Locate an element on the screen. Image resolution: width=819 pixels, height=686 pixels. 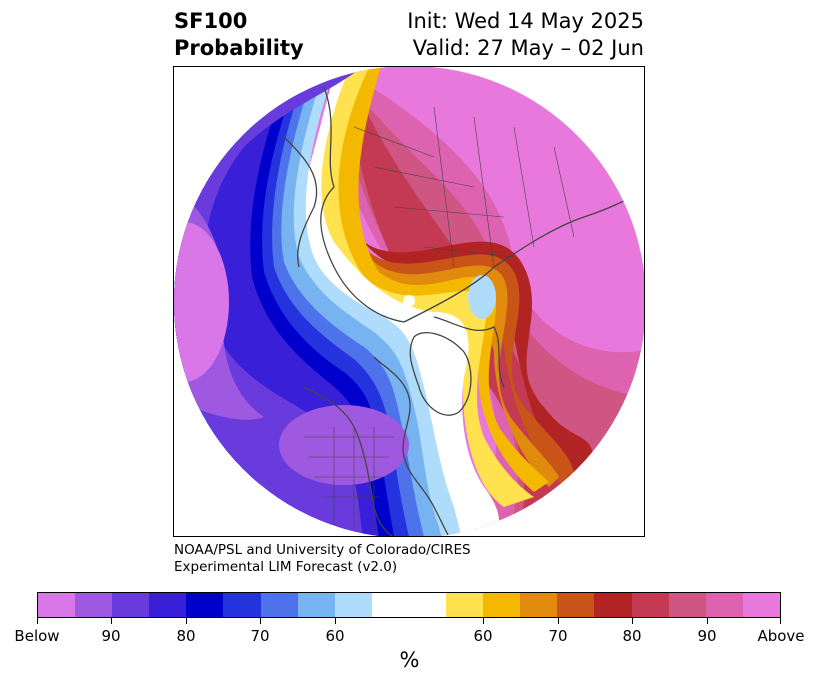
coast-greenland is located at coordinates (440, 374).